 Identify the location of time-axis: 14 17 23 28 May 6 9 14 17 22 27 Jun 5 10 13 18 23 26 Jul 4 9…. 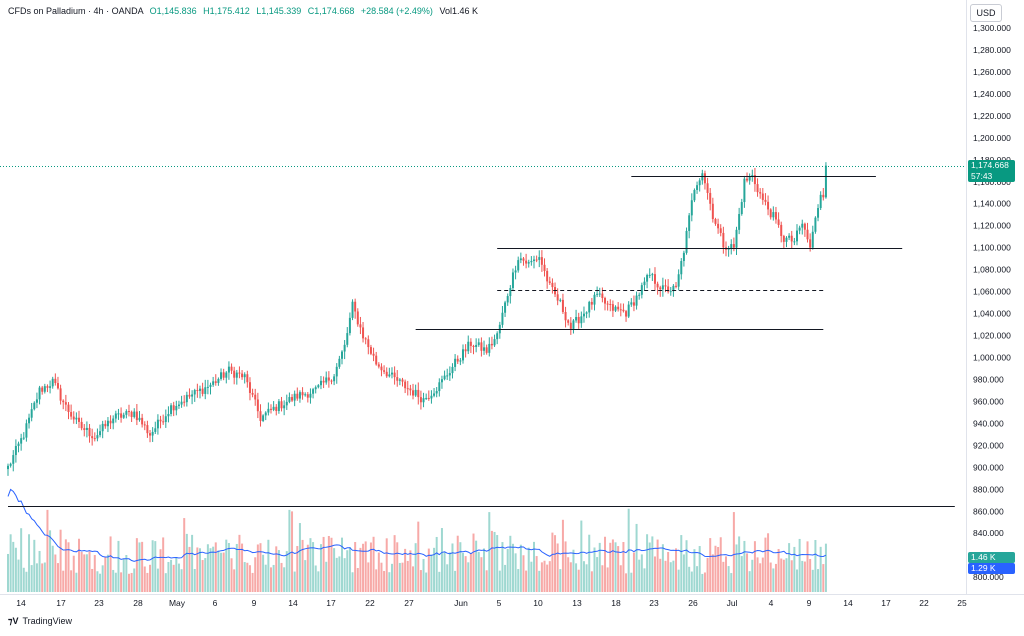
(491, 603).